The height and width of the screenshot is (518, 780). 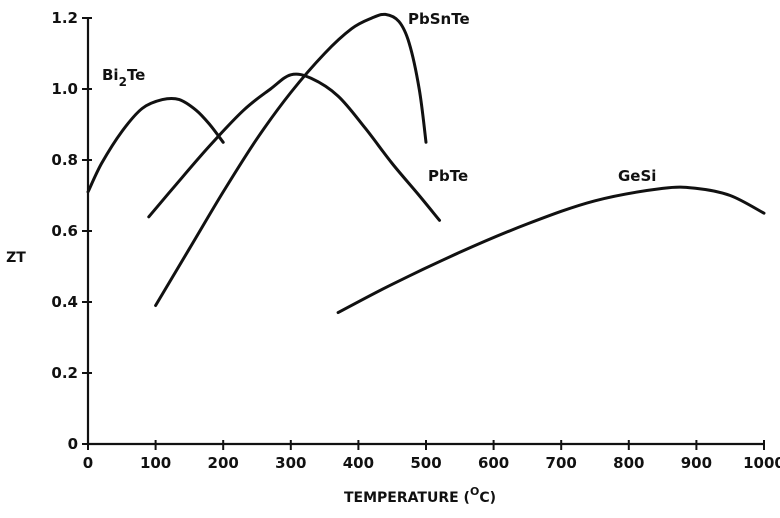 What do you see at coordinates (290, 463) in the screenshot?
I see `x-tick-label: 300` at bounding box center [290, 463].